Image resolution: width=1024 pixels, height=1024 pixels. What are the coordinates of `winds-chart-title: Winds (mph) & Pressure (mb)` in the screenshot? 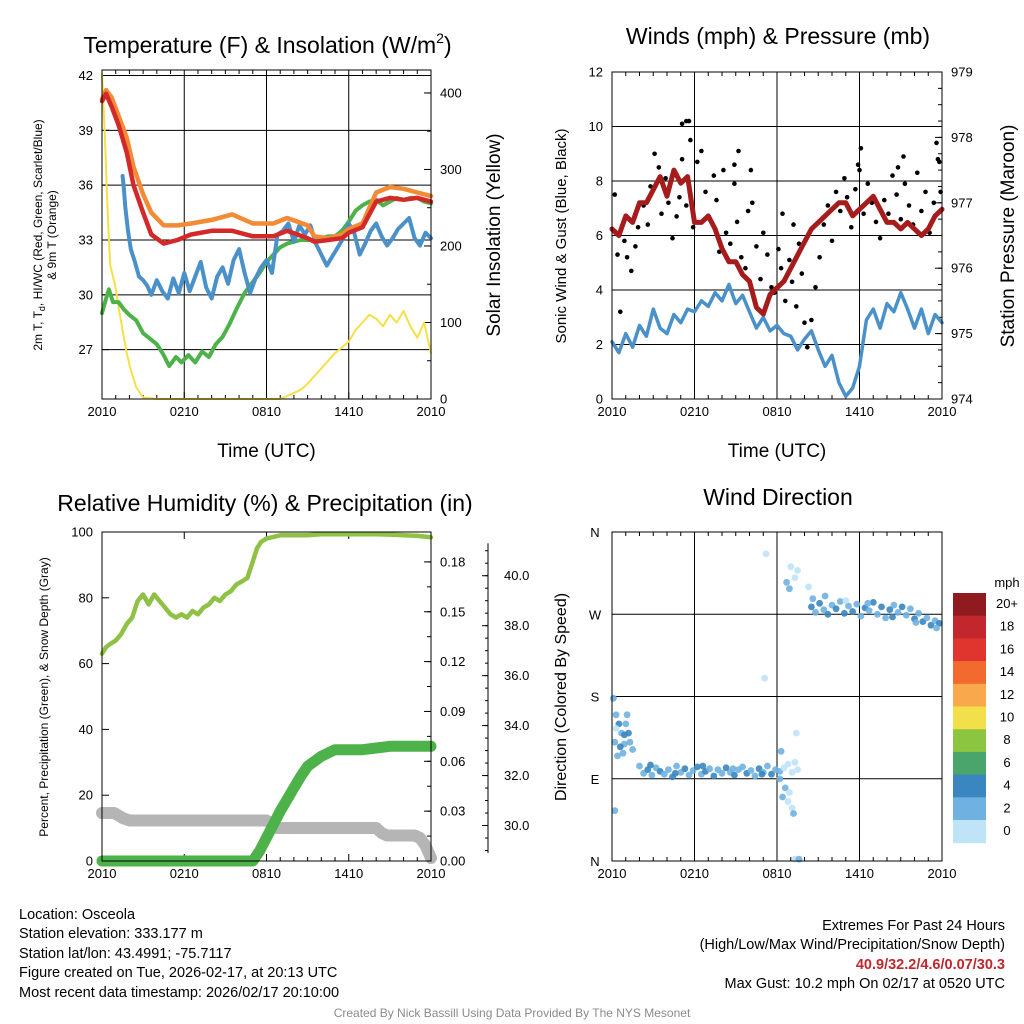 It's located at (778, 36).